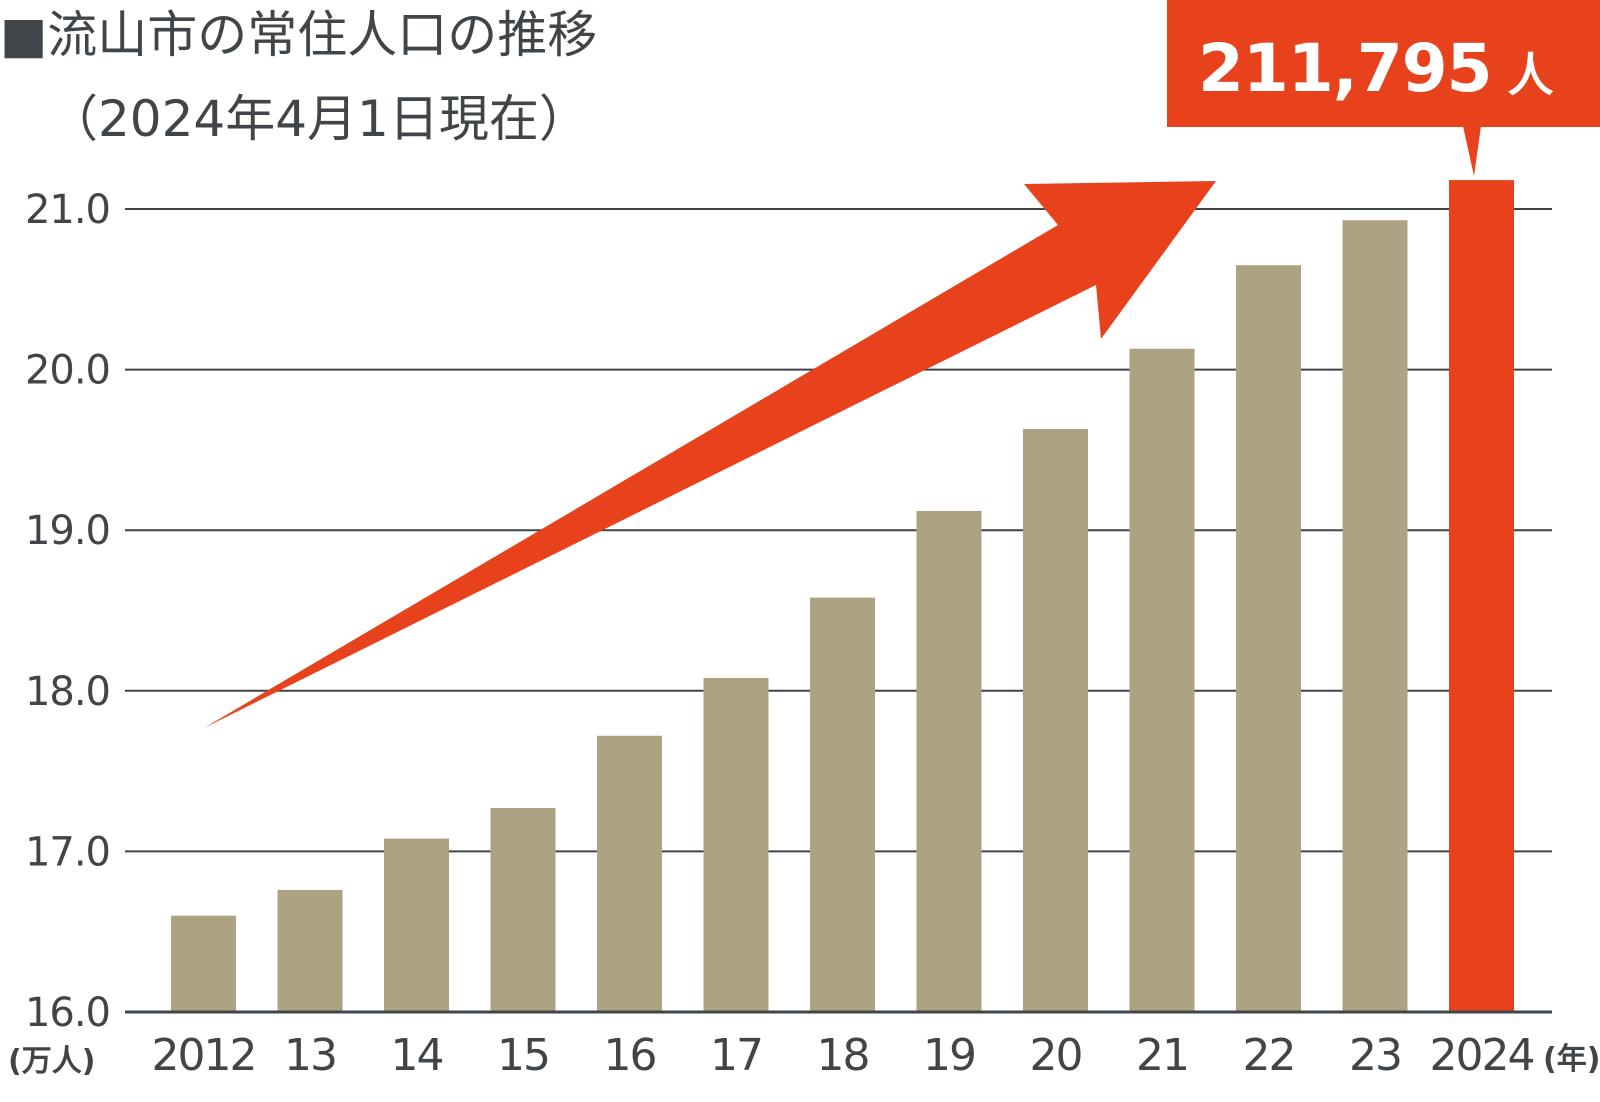 Image resolution: width=1600 pixels, height=1102 pixels. Describe the element at coordinates (67, 1013) in the screenshot. I see `y-tick-label: 16.0` at that location.